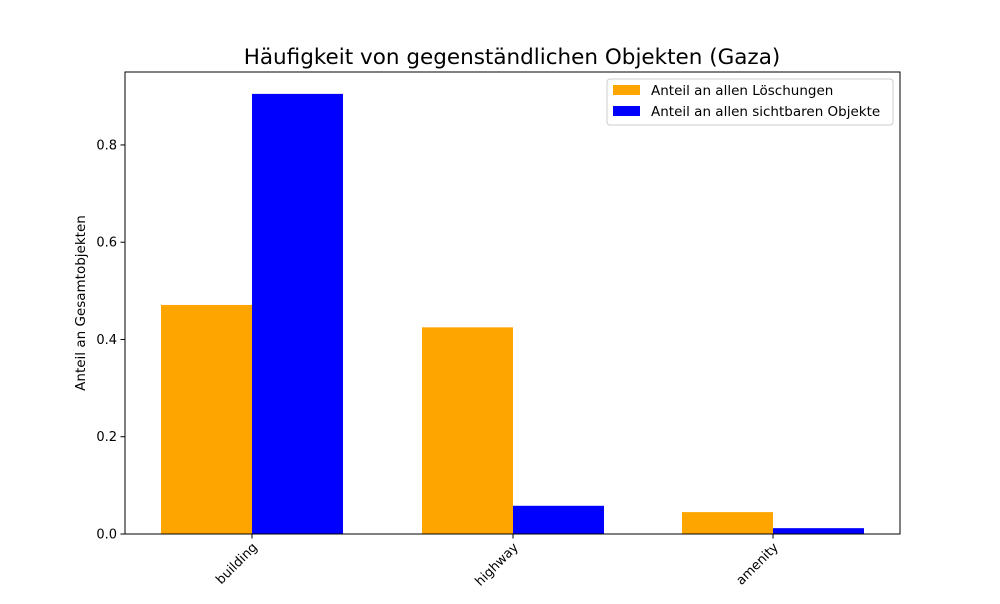  What do you see at coordinates (106, 437) in the screenshot?
I see `y-tick-label: 0.2` at bounding box center [106, 437].